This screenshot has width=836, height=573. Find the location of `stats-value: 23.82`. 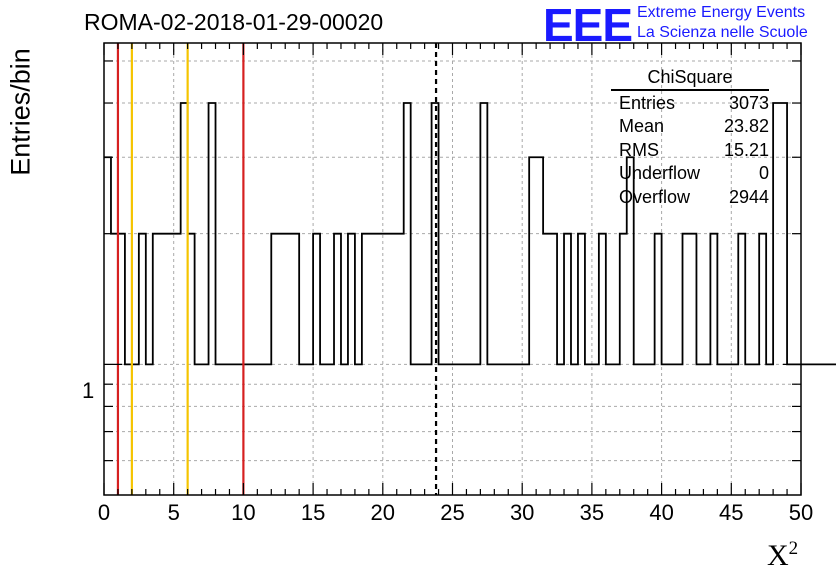

stats-value: 23.82 is located at coordinates (746, 126).